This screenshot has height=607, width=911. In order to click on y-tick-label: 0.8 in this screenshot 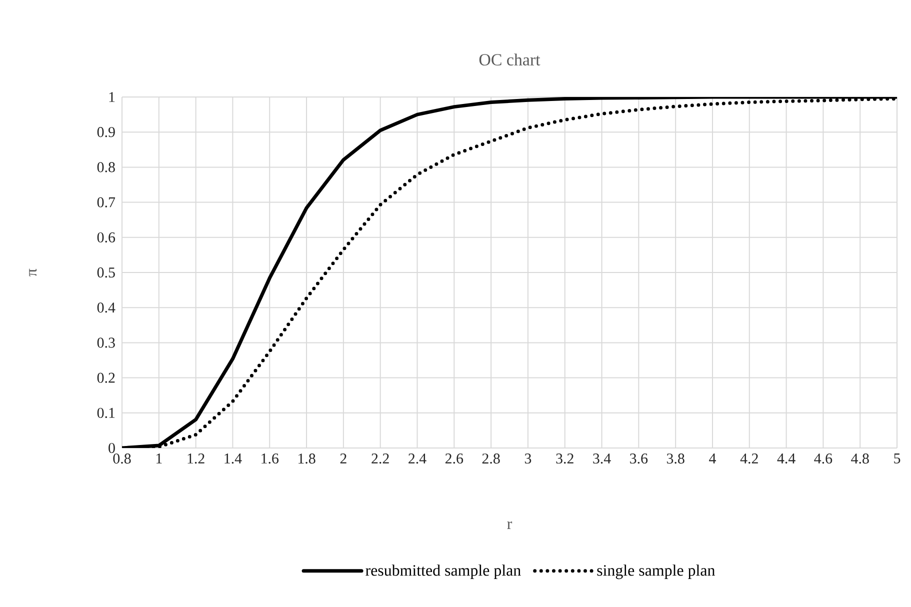, I will do `click(106, 167)`.